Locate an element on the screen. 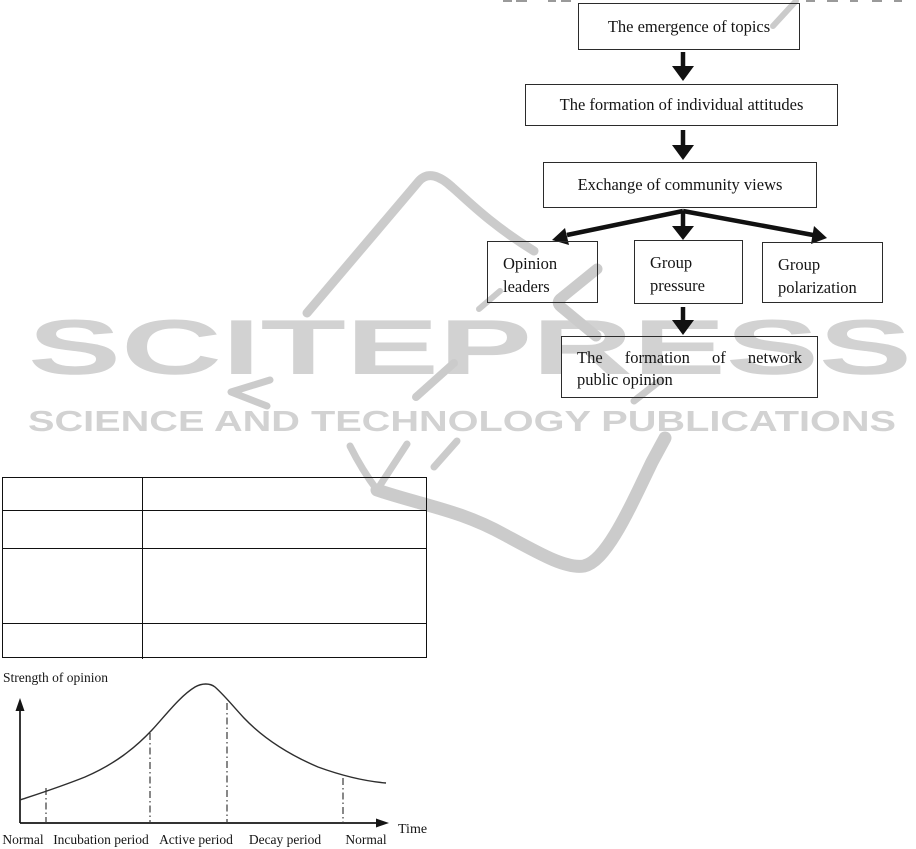 The height and width of the screenshot is (849, 916). chart-ylabel: Strength of opinion is located at coordinates (55, 677).